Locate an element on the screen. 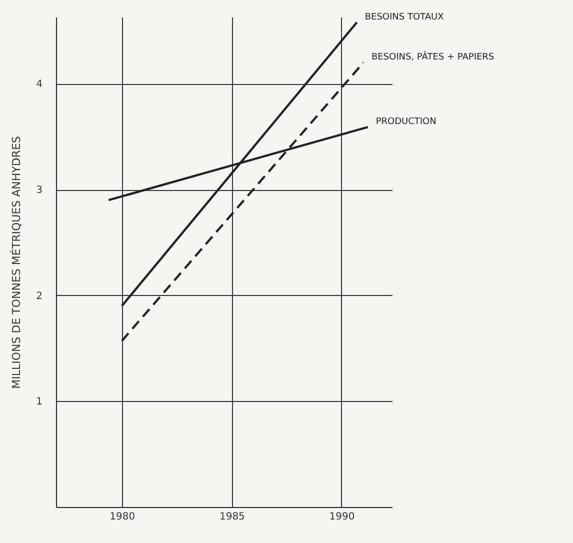  x-tick-label: 1980 is located at coordinates (123, 517).